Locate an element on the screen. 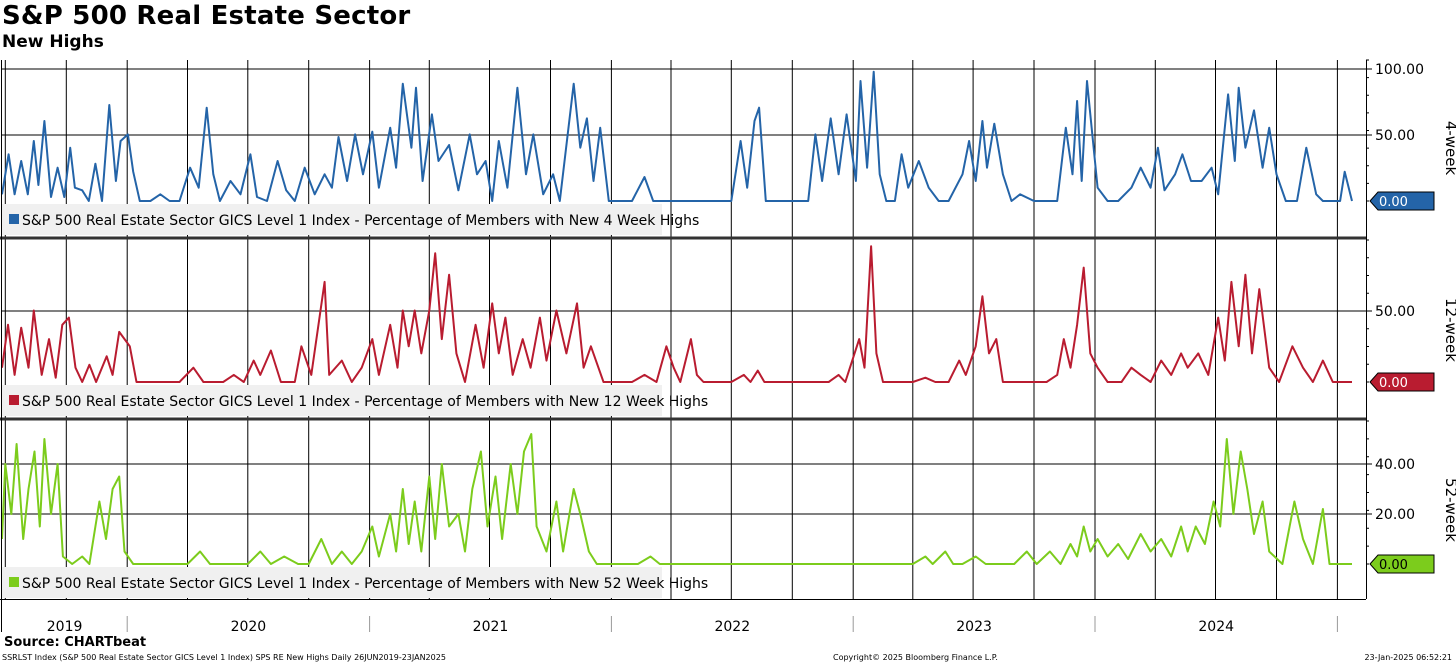 This screenshot has width=1456, height=665. panel-label: 4-week is located at coordinates (1449, 148).